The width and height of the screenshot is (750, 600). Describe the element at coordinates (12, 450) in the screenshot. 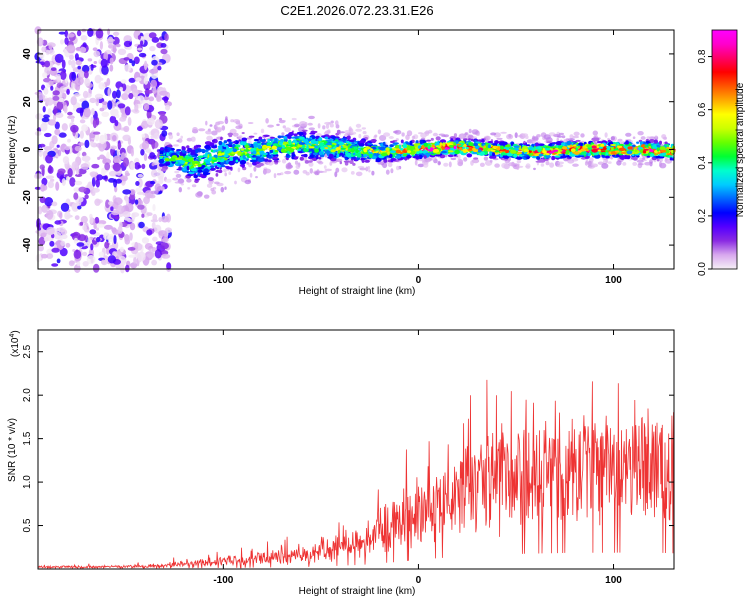

I see `snr-y-label: SNR (10 * v/v)` at that location.